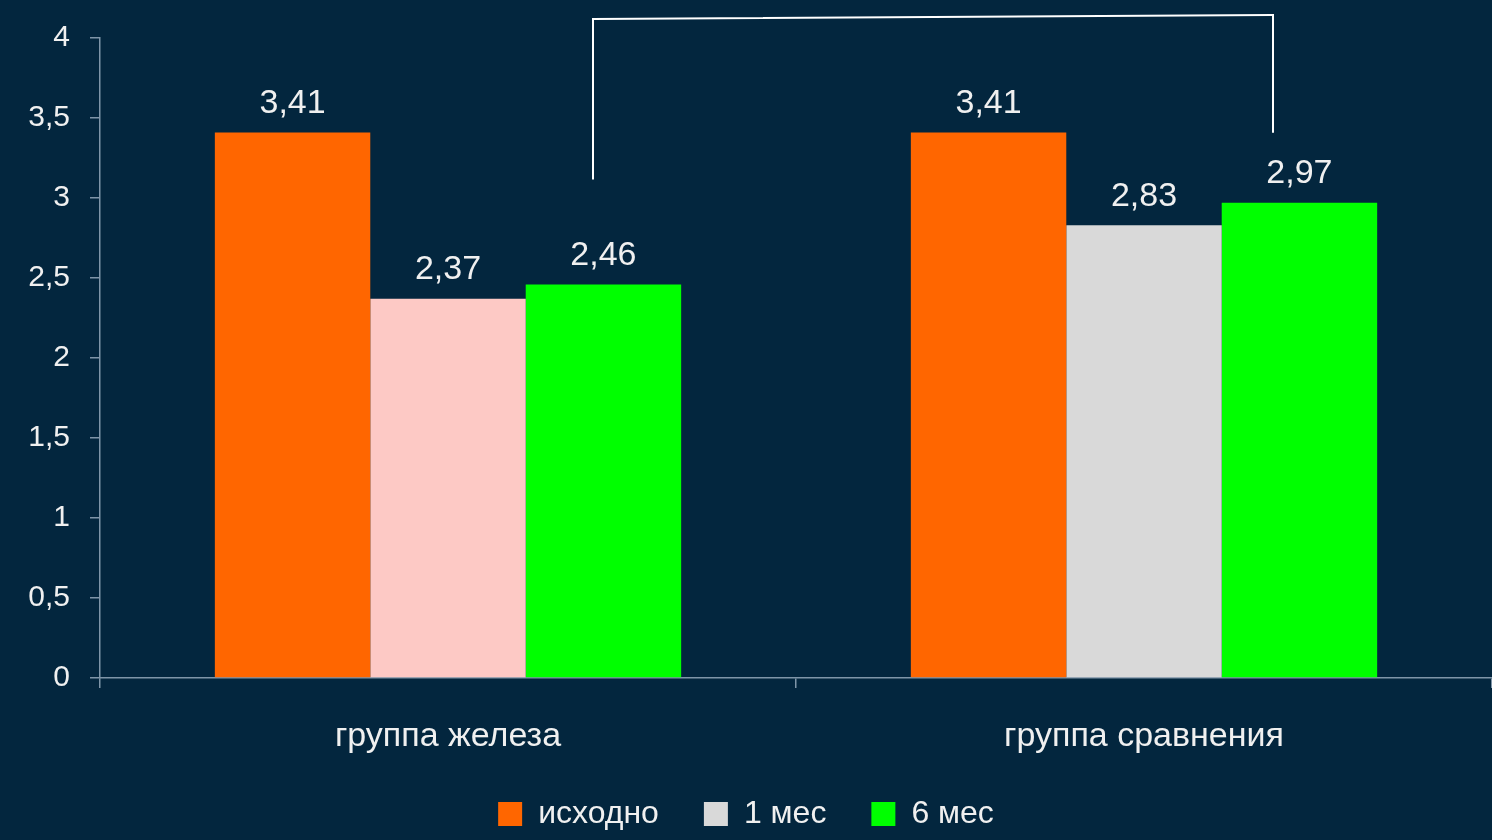  I want to click on y-tick-label: 1,5, so click(49, 436).